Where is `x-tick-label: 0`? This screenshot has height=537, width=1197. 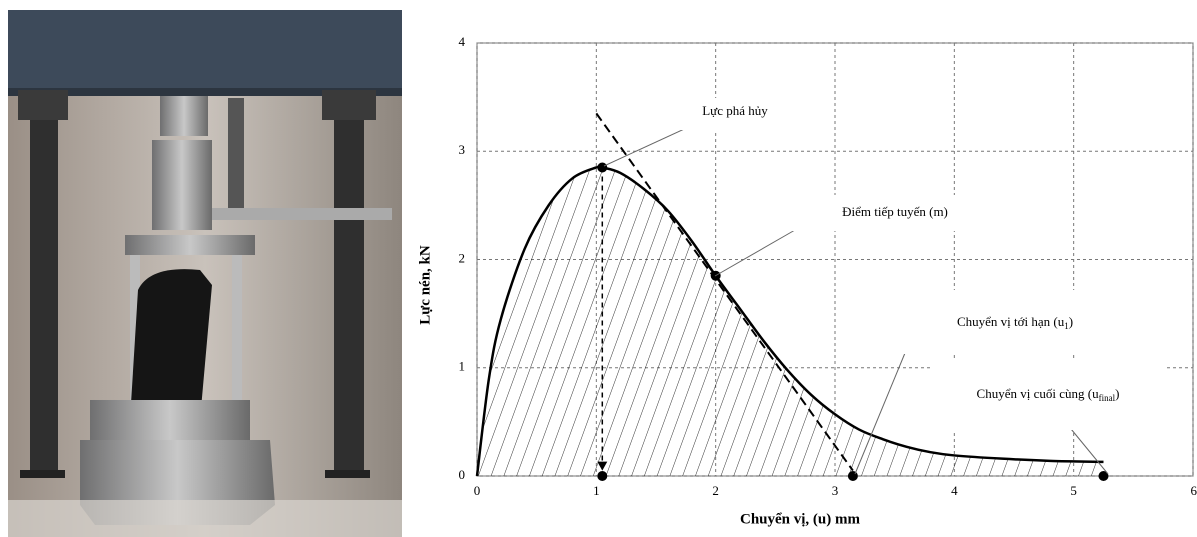 x-tick-label: 0 is located at coordinates (477, 490).